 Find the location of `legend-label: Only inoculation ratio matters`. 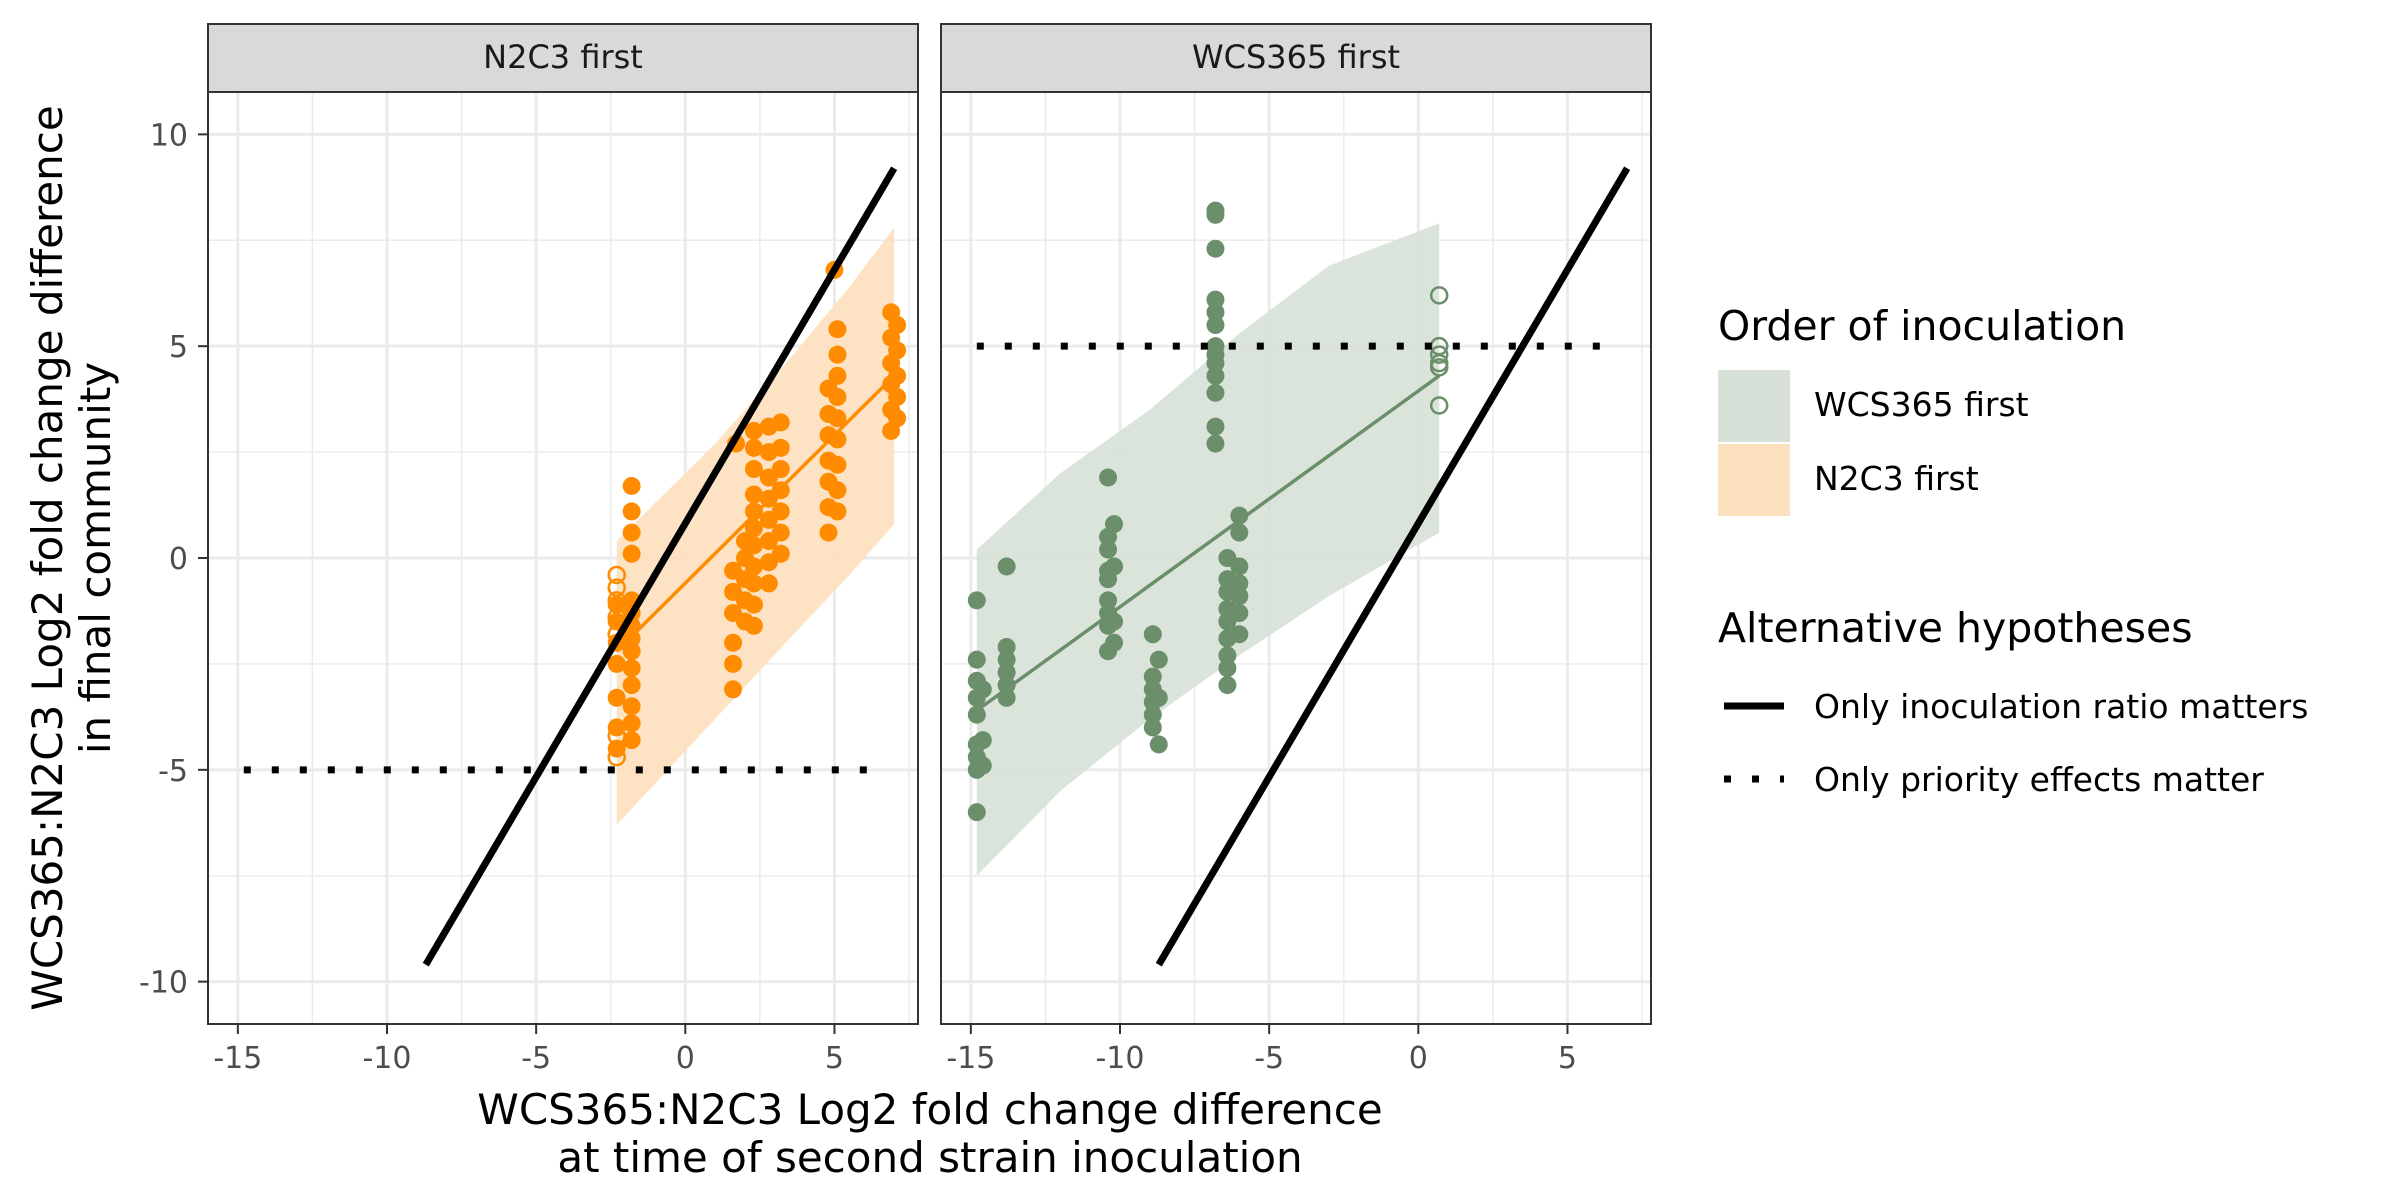

legend-label: Only inoculation ratio matters is located at coordinates (2061, 706).